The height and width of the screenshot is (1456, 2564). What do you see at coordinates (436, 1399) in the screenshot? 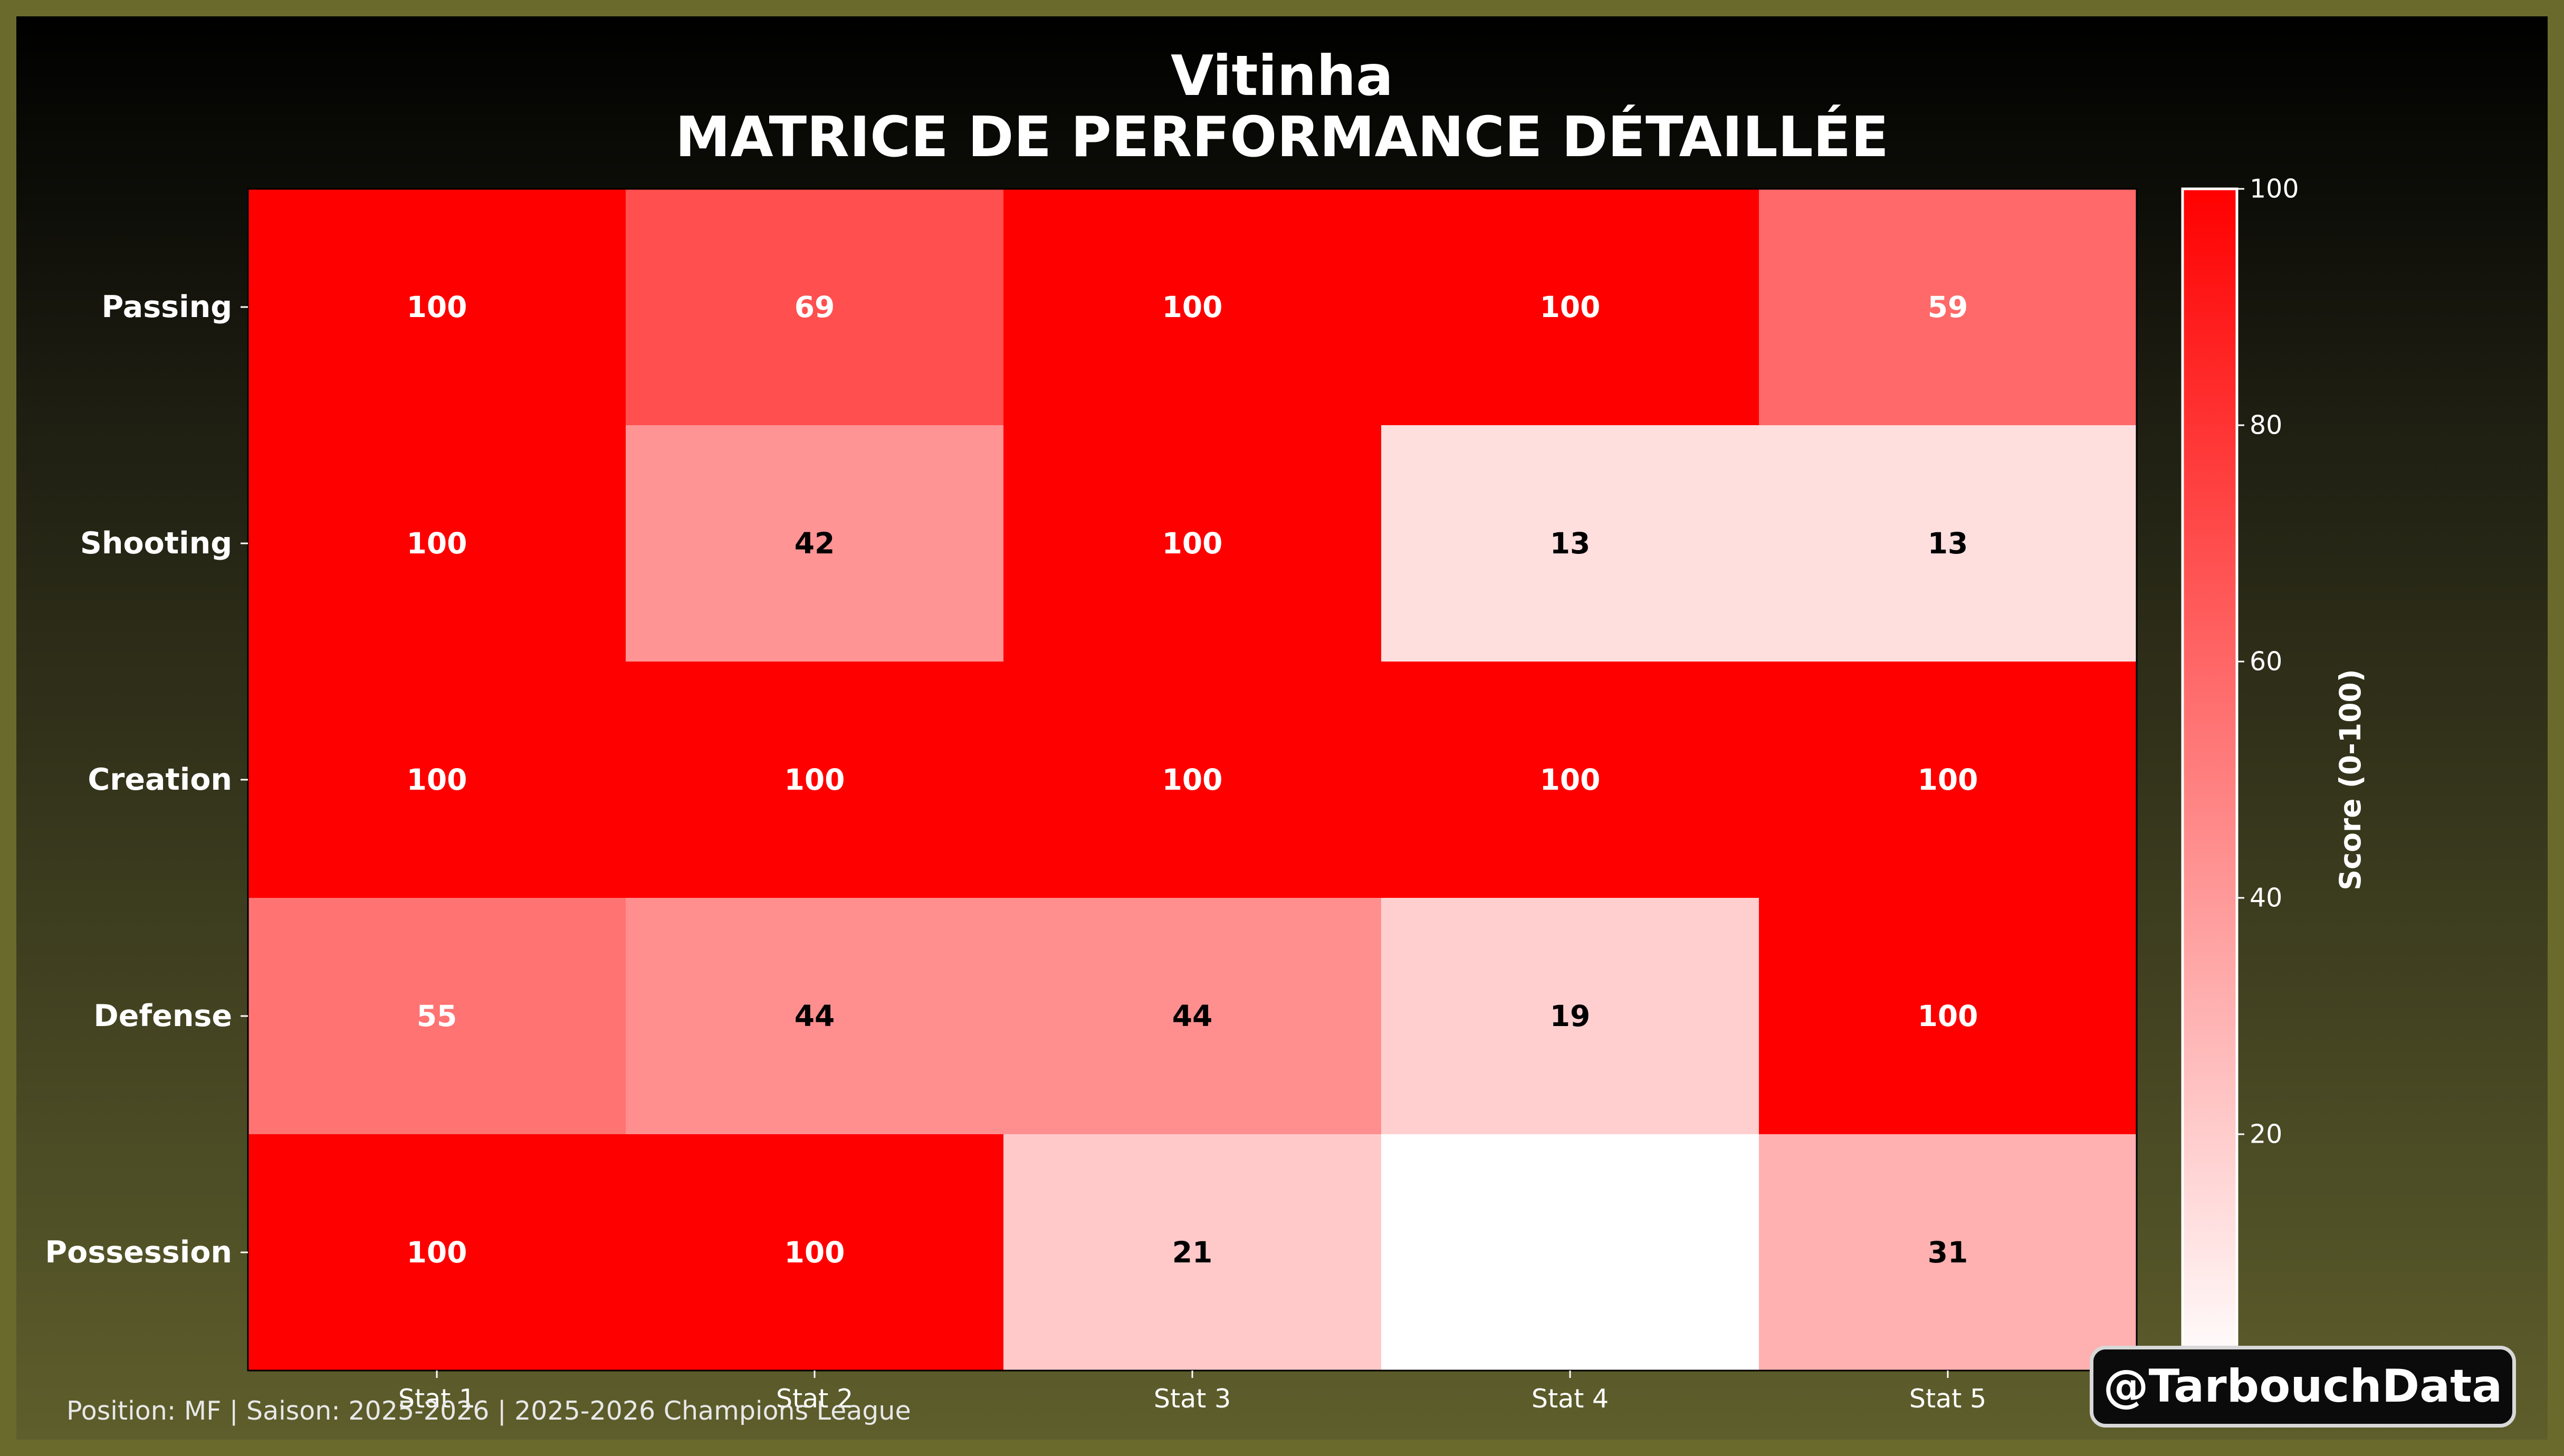
I see `x-tick-label: Stat 1` at bounding box center [436, 1399].